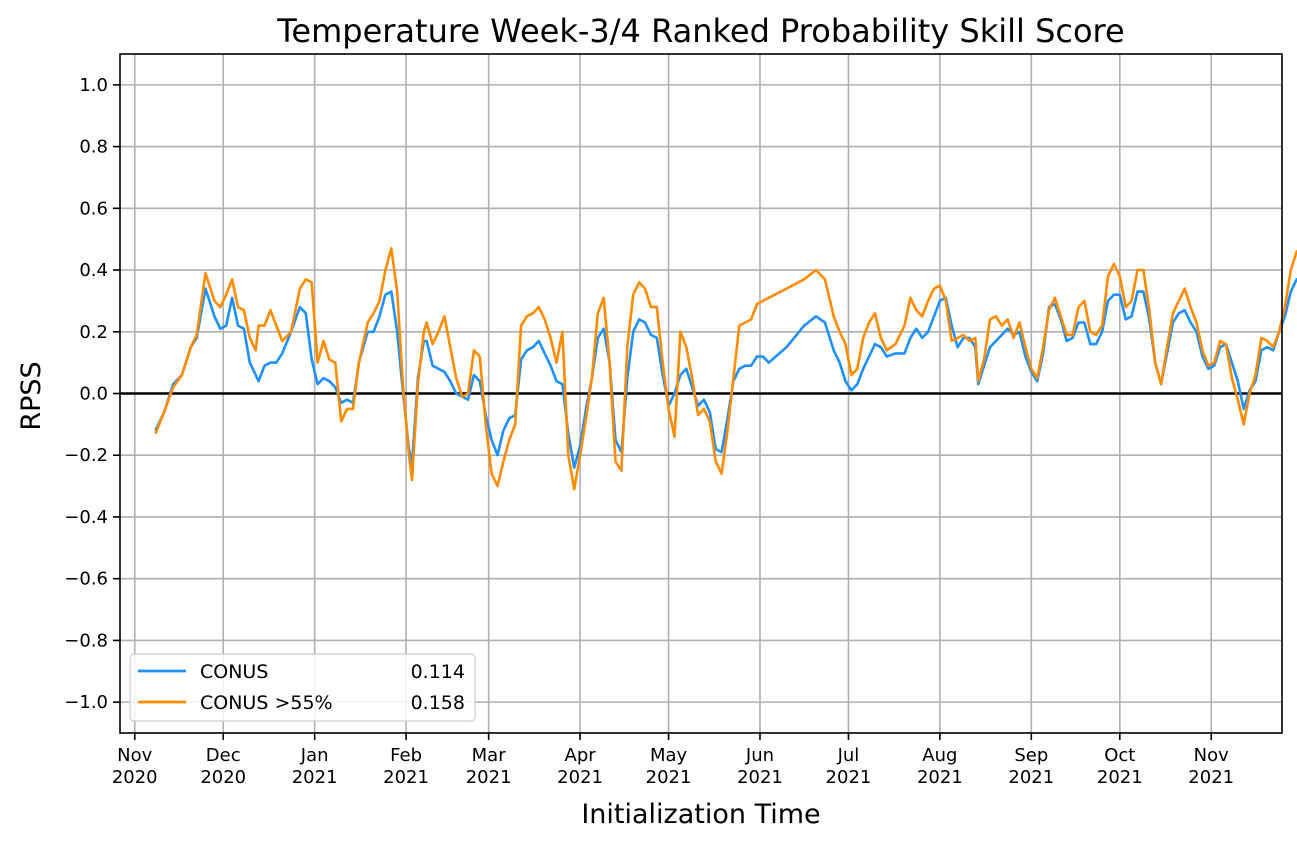  What do you see at coordinates (93, 332) in the screenshot?
I see `y-tick-label: 0.2` at bounding box center [93, 332].